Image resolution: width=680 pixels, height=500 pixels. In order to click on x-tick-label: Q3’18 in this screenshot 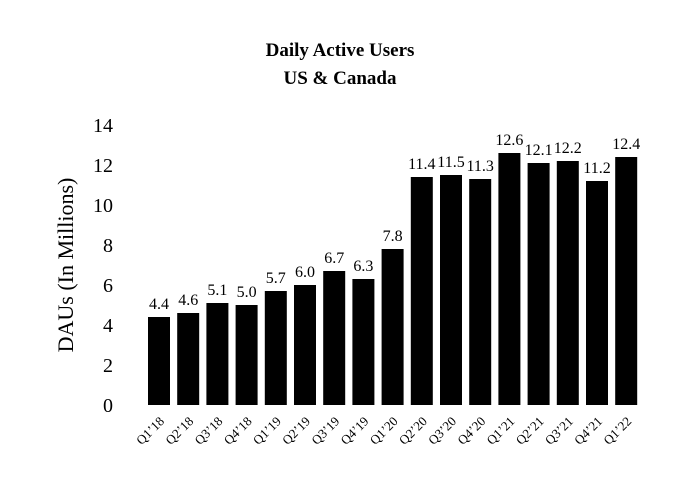, I will do `click(208, 431)`.